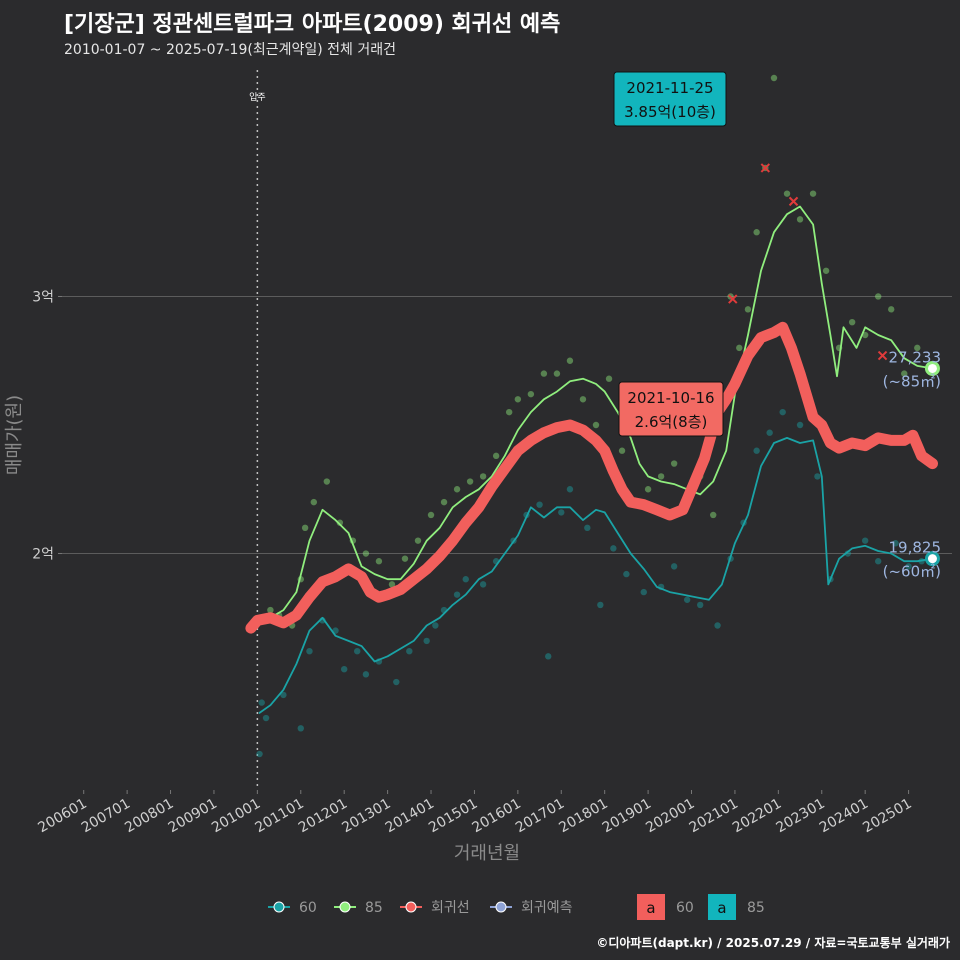 The width and height of the screenshot is (960, 960). I want to click on chart-subtitle: 2010-01-07 ~ 2025-07-19(최근계약일) 전체 거래건, so click(230, 50).